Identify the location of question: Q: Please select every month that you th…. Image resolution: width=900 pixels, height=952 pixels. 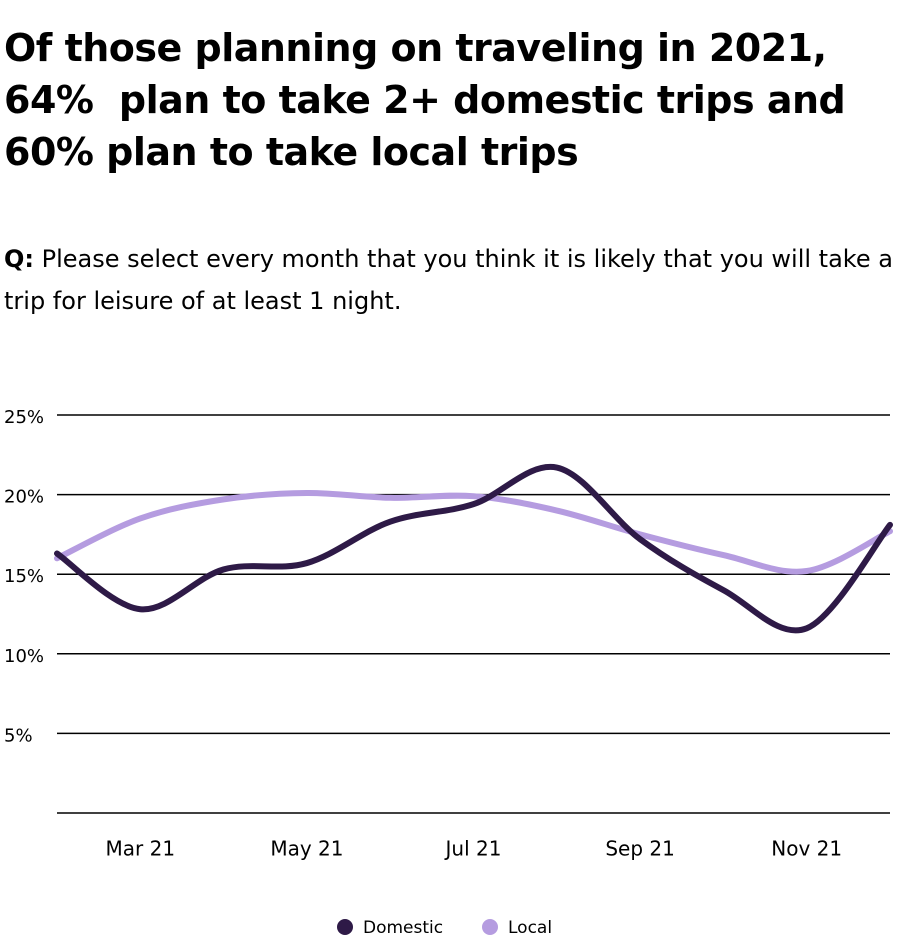
(449, 280).